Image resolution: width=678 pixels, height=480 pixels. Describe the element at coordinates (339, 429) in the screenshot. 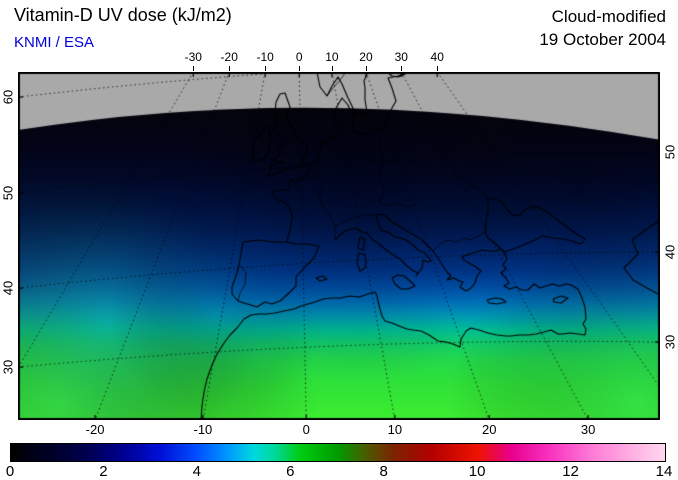

I see `bottom-longitude-axis: -20 -10 0 10 20 30` at that location.